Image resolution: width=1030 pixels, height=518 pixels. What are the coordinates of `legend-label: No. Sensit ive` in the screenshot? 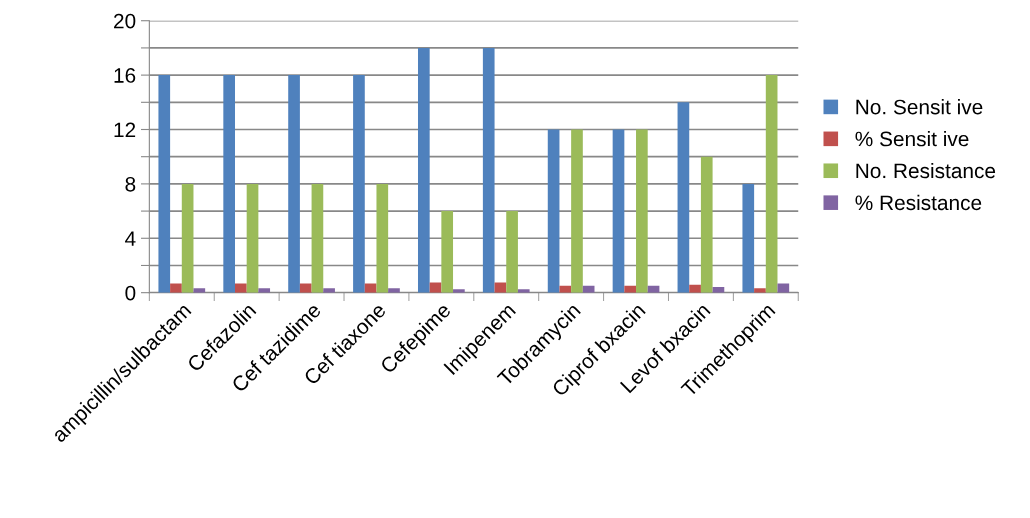 It's located at (919, 107).